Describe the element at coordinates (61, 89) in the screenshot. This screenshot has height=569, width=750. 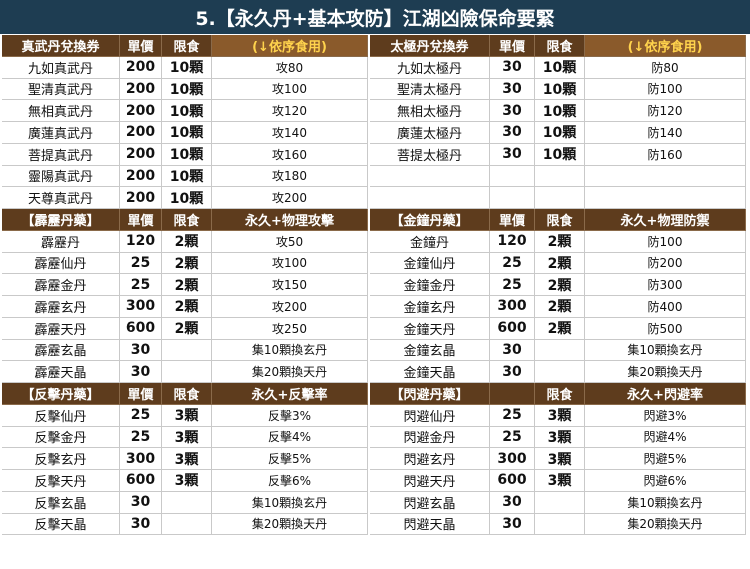
I see `table-cell: 聖清真武丹` at that location.